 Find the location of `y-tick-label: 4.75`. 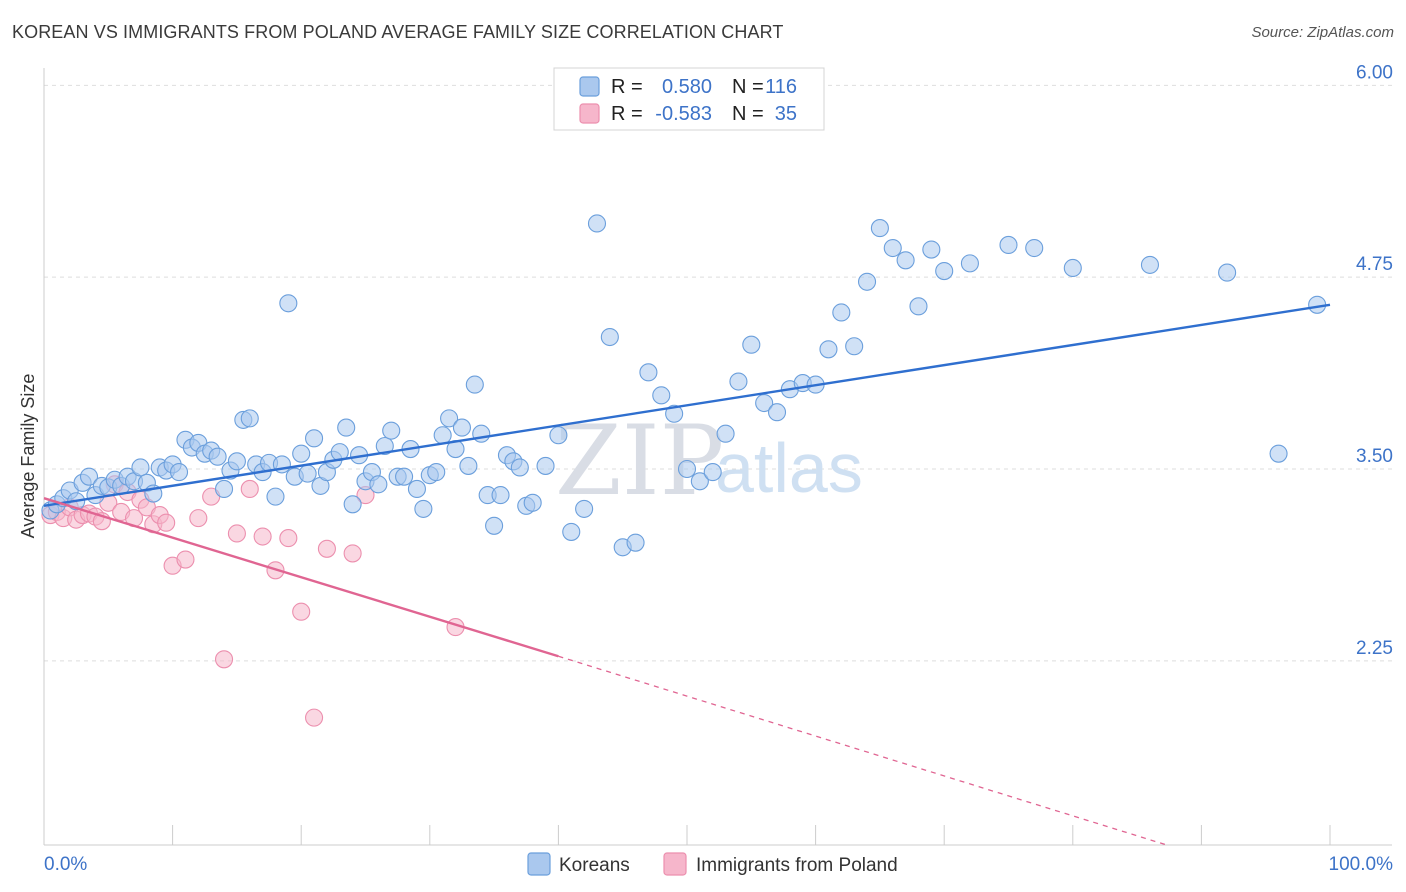

y-tick-label: 4.75 is located at coordinates (1374, 264).